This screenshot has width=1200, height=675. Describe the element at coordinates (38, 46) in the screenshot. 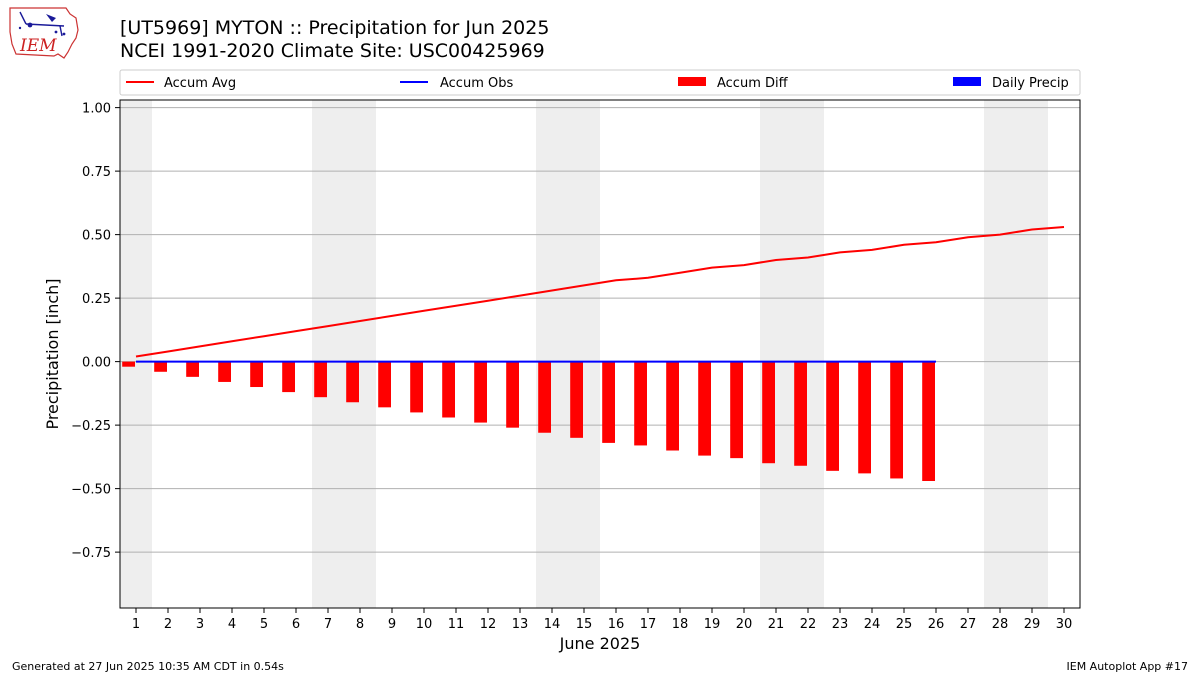

I see `logo-text: IEM` at that location.